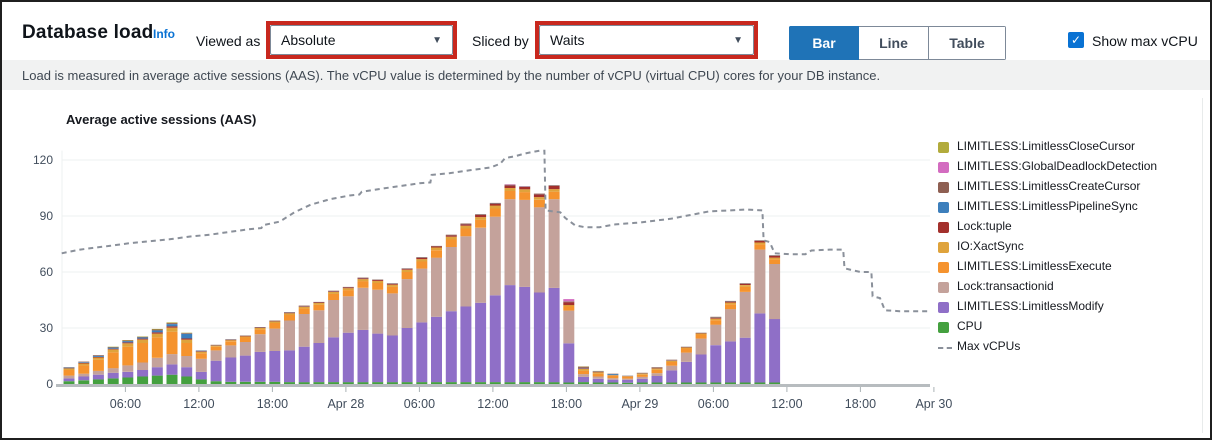  What do you see at coordinates (47, 272) in the screenshot?
I see `y-axis-tick-label: 60` at bounding box center [47, 272].